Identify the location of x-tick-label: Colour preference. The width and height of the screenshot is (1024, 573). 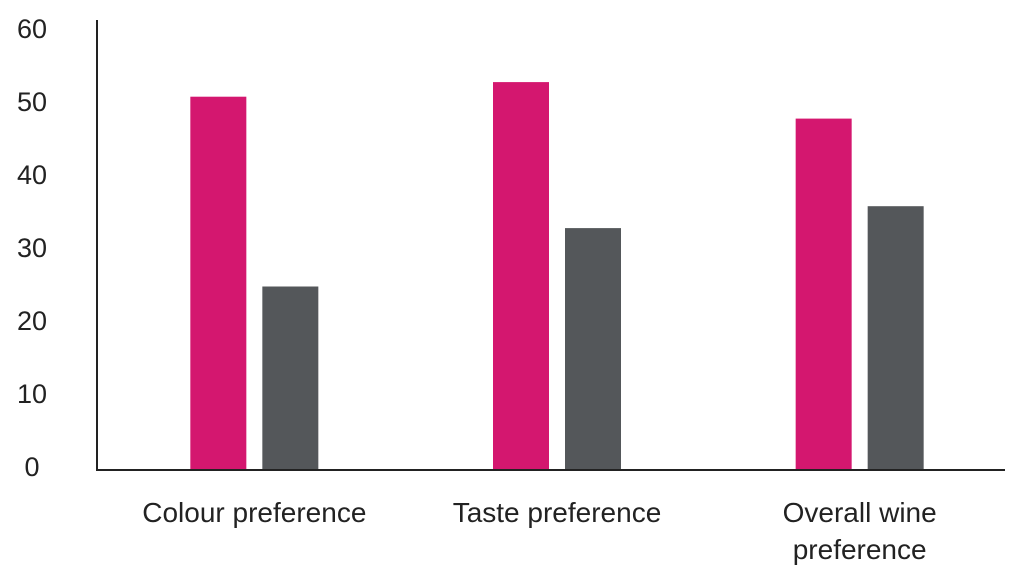
(254, 512).